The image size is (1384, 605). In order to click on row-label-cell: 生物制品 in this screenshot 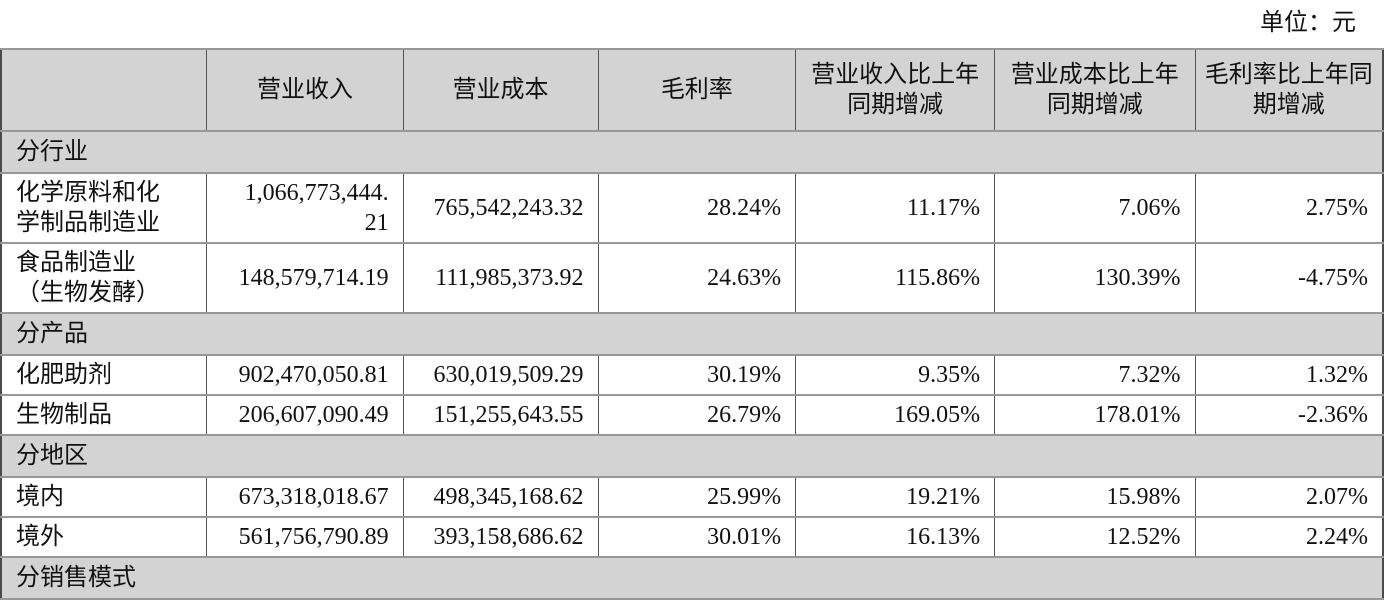, I will do `click(104, 415)`.